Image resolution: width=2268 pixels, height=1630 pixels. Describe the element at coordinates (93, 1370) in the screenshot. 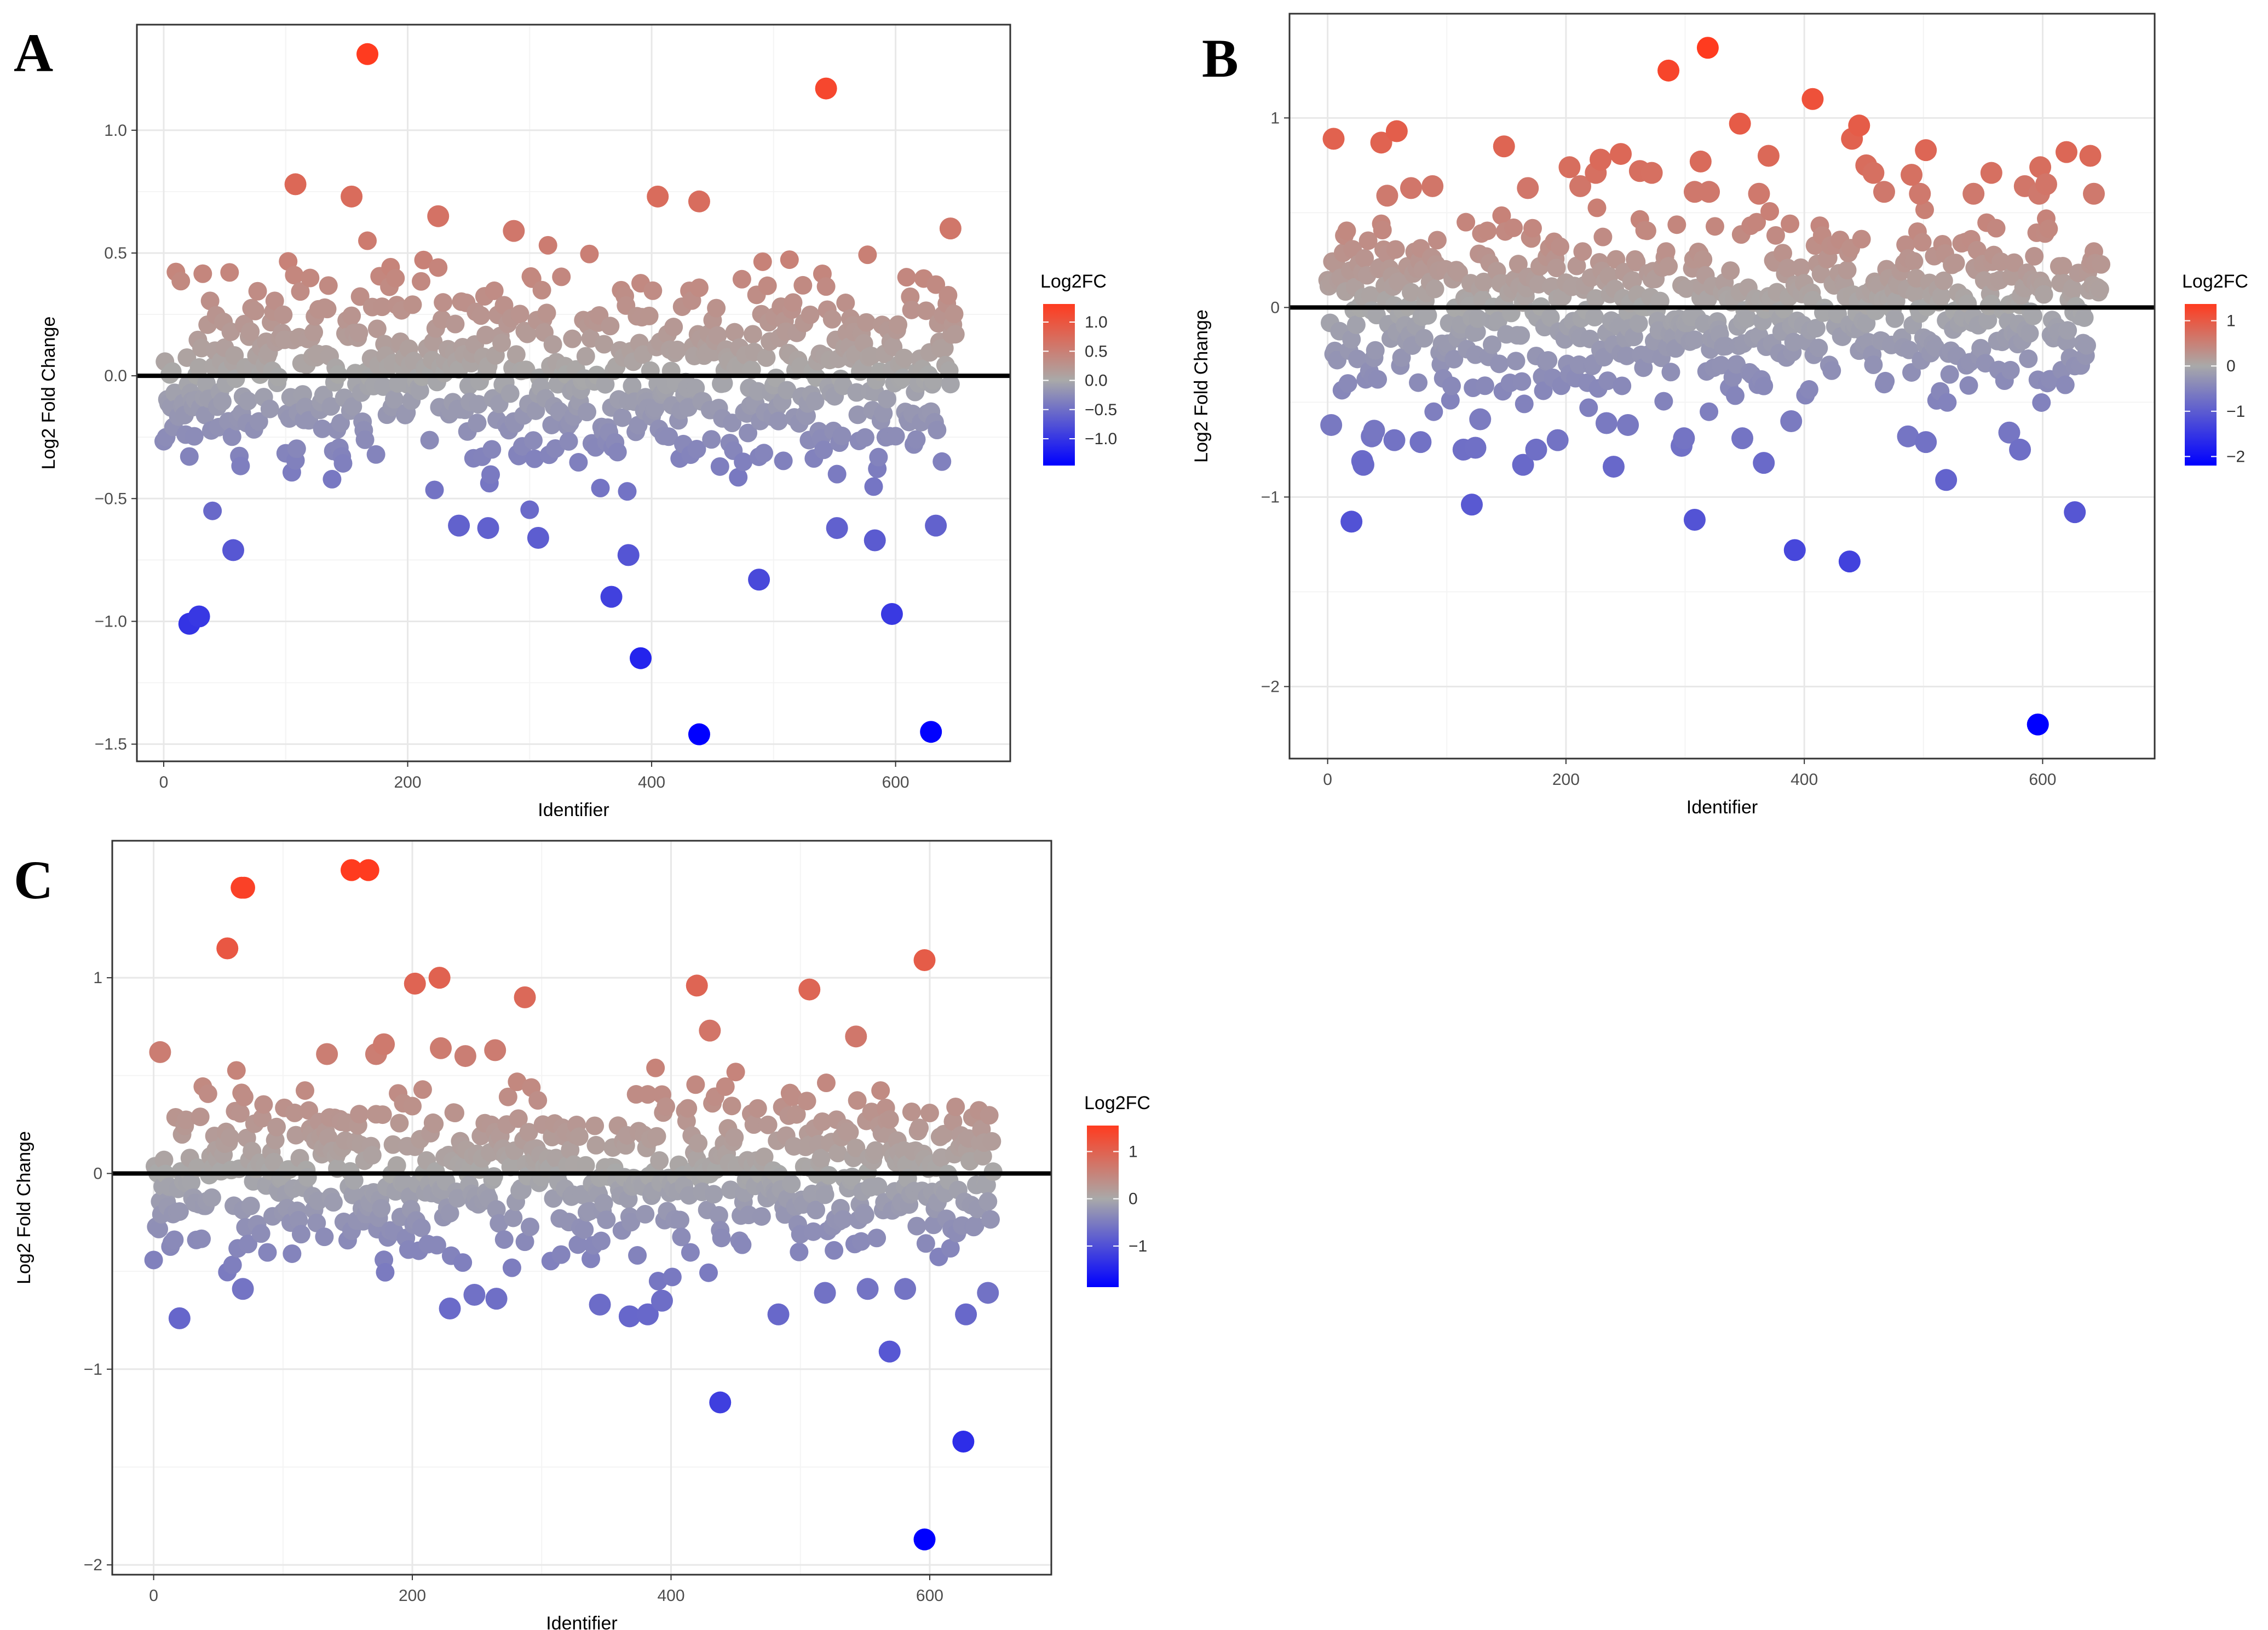

I see `y-tick-label: −1` at that location.